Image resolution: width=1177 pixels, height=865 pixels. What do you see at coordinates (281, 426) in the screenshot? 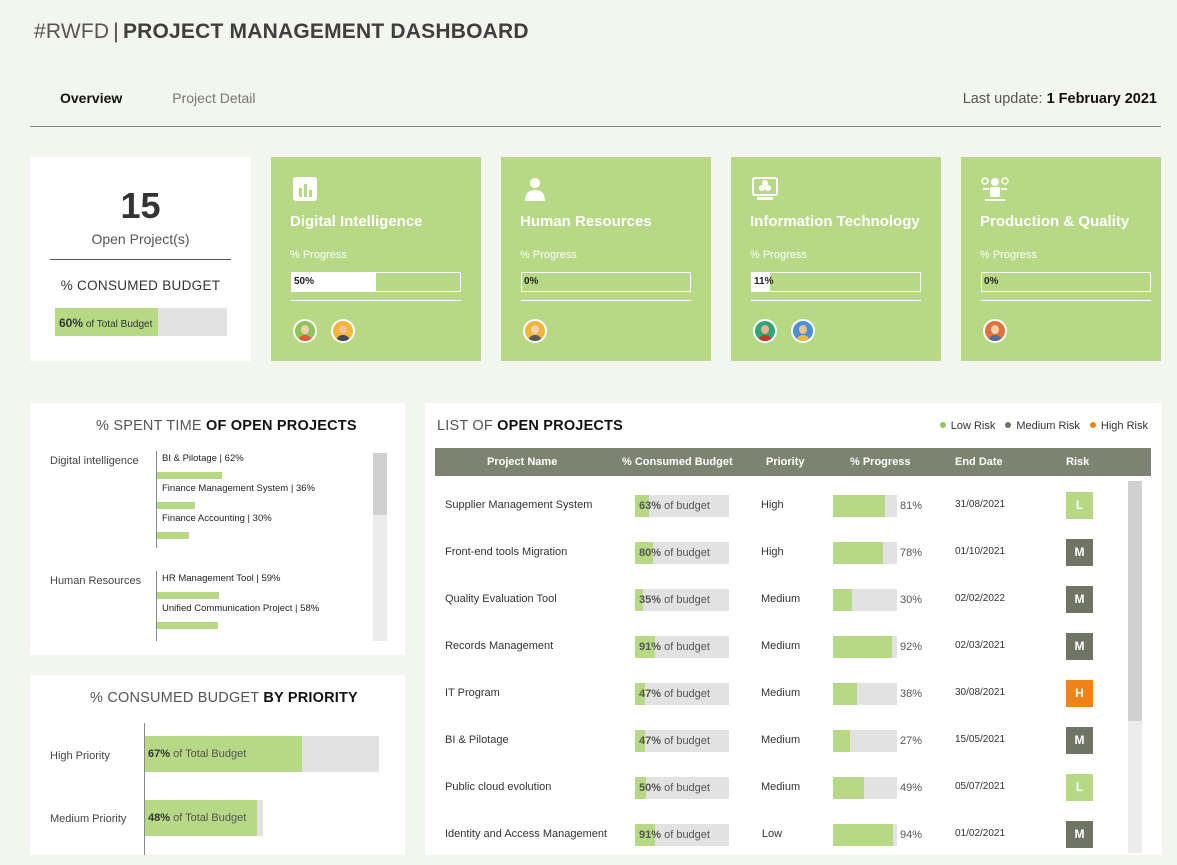
I see `spent-time-title-bold: OF OPEN PROJECTS` at bounding box center [281, 426].